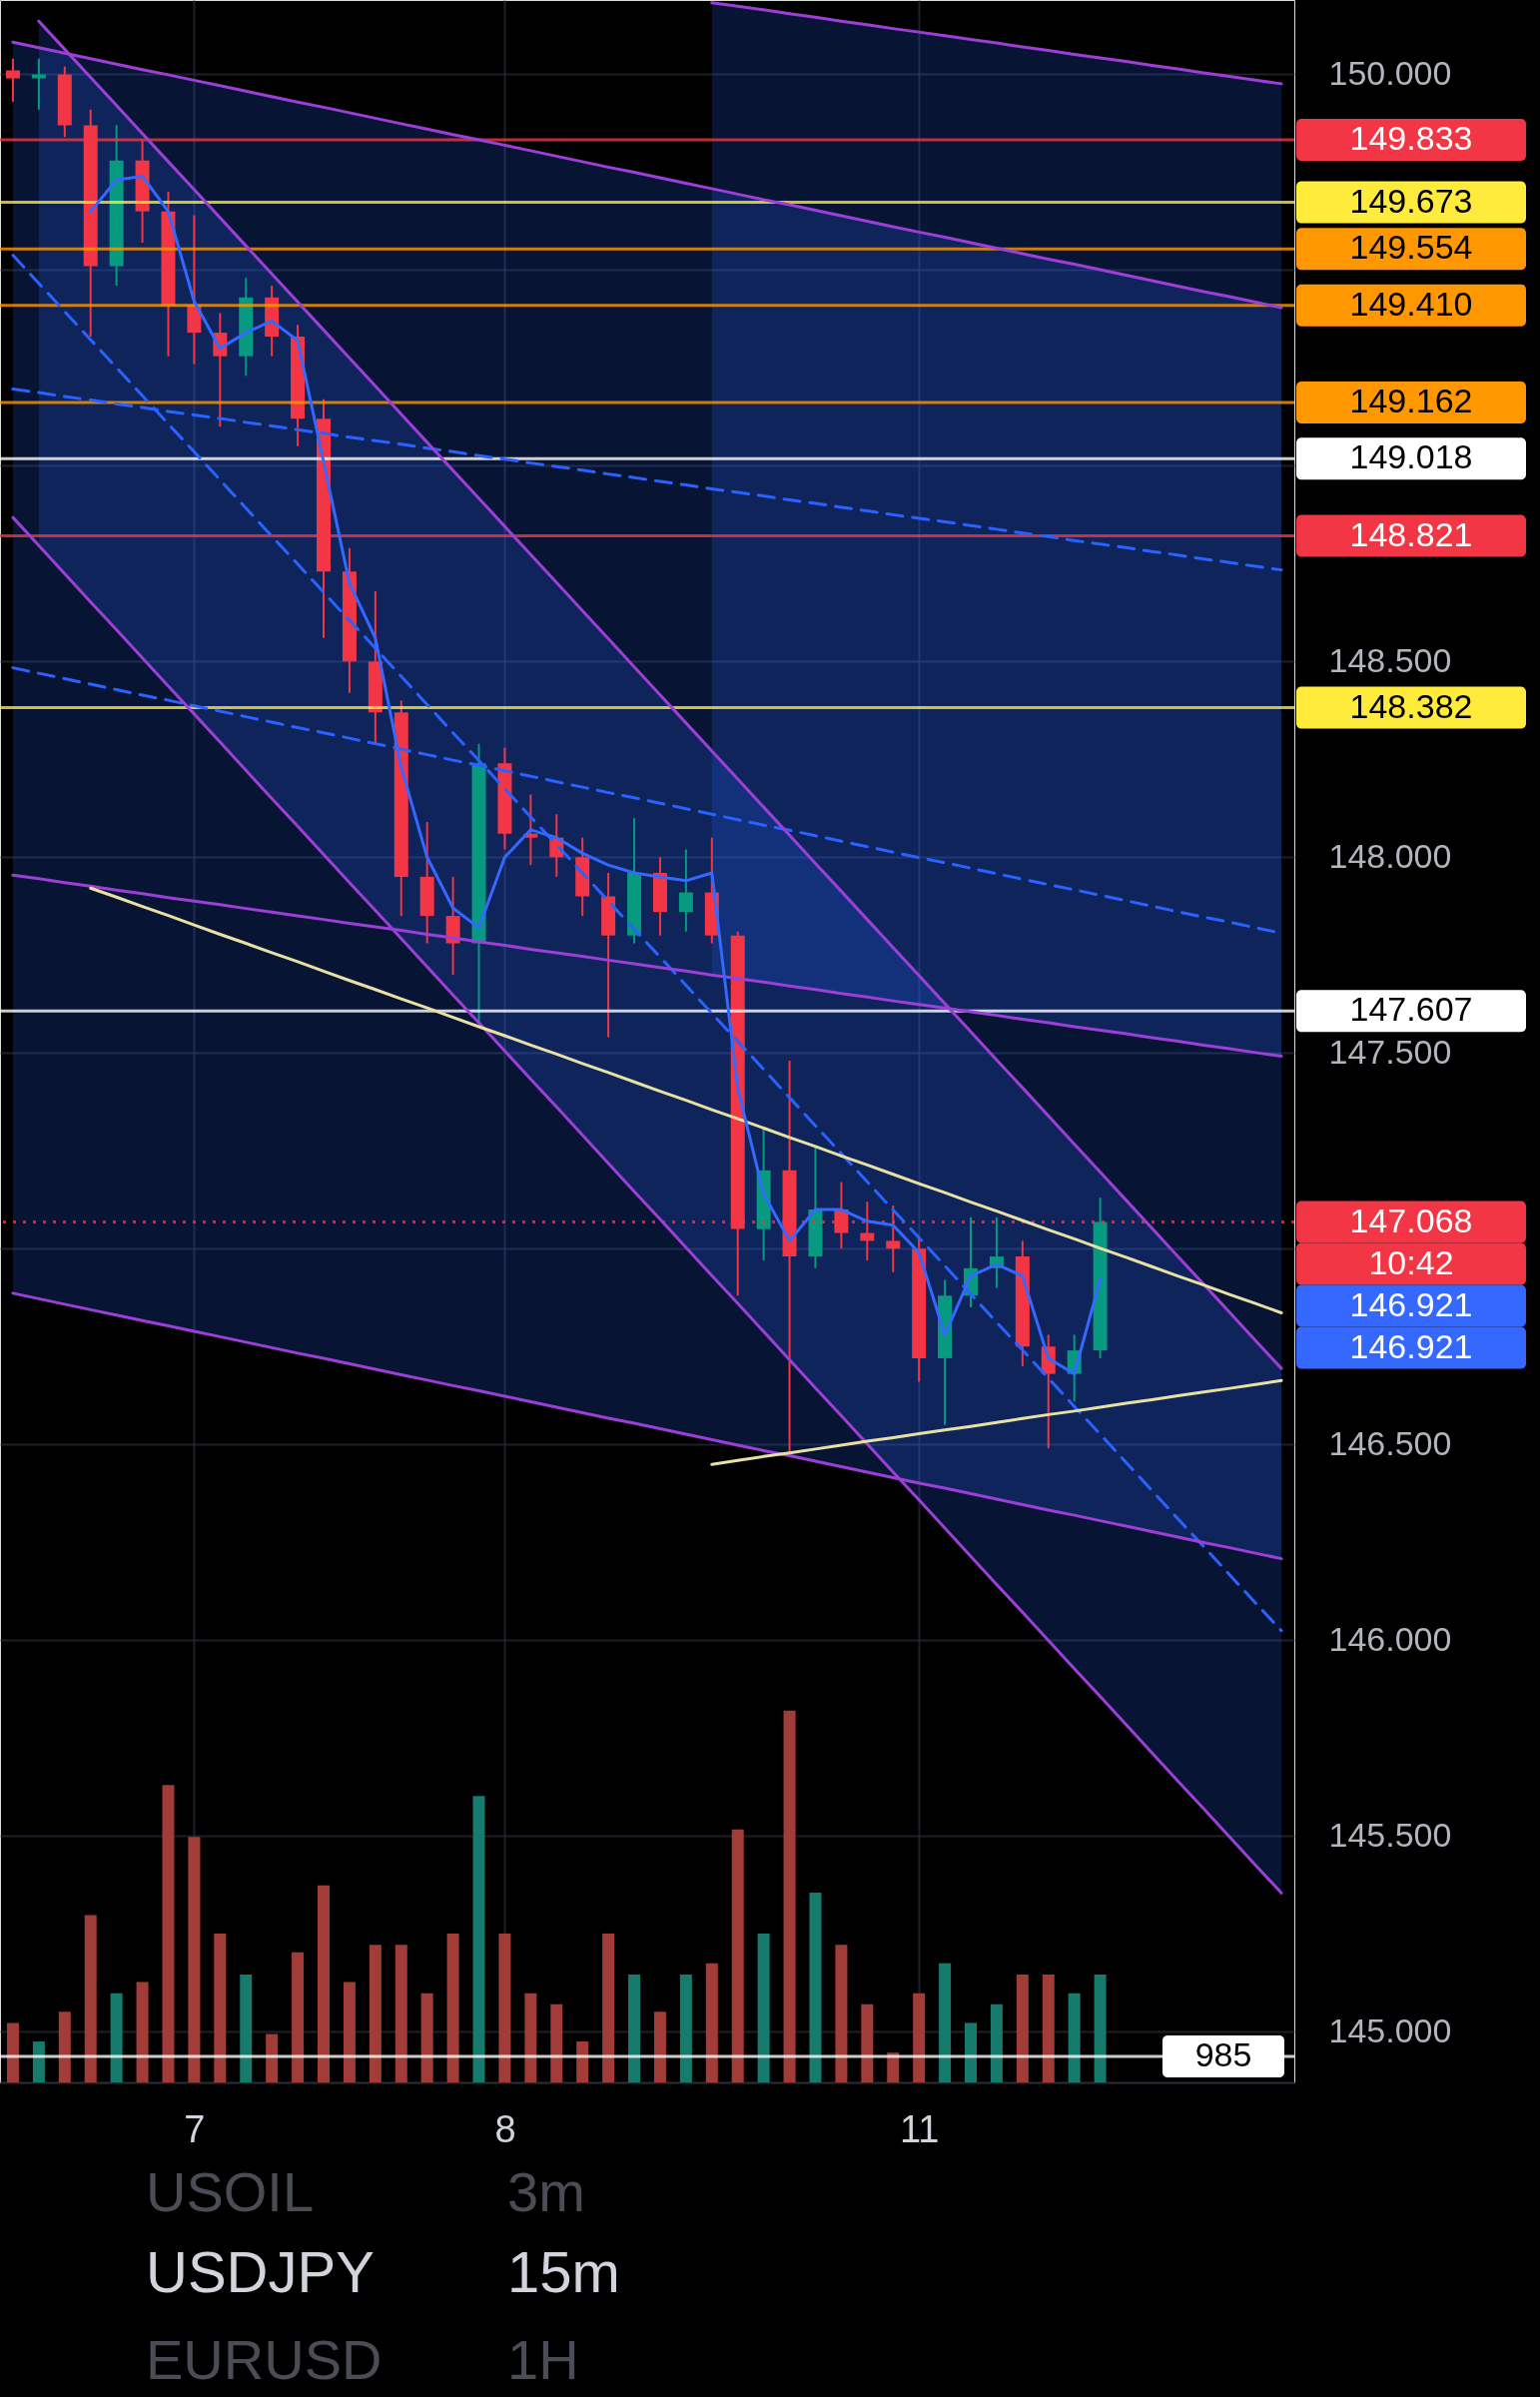  Describe the element at coordinates (264, 2360) in the screenshot. I see `text: EURUSD` at that location.